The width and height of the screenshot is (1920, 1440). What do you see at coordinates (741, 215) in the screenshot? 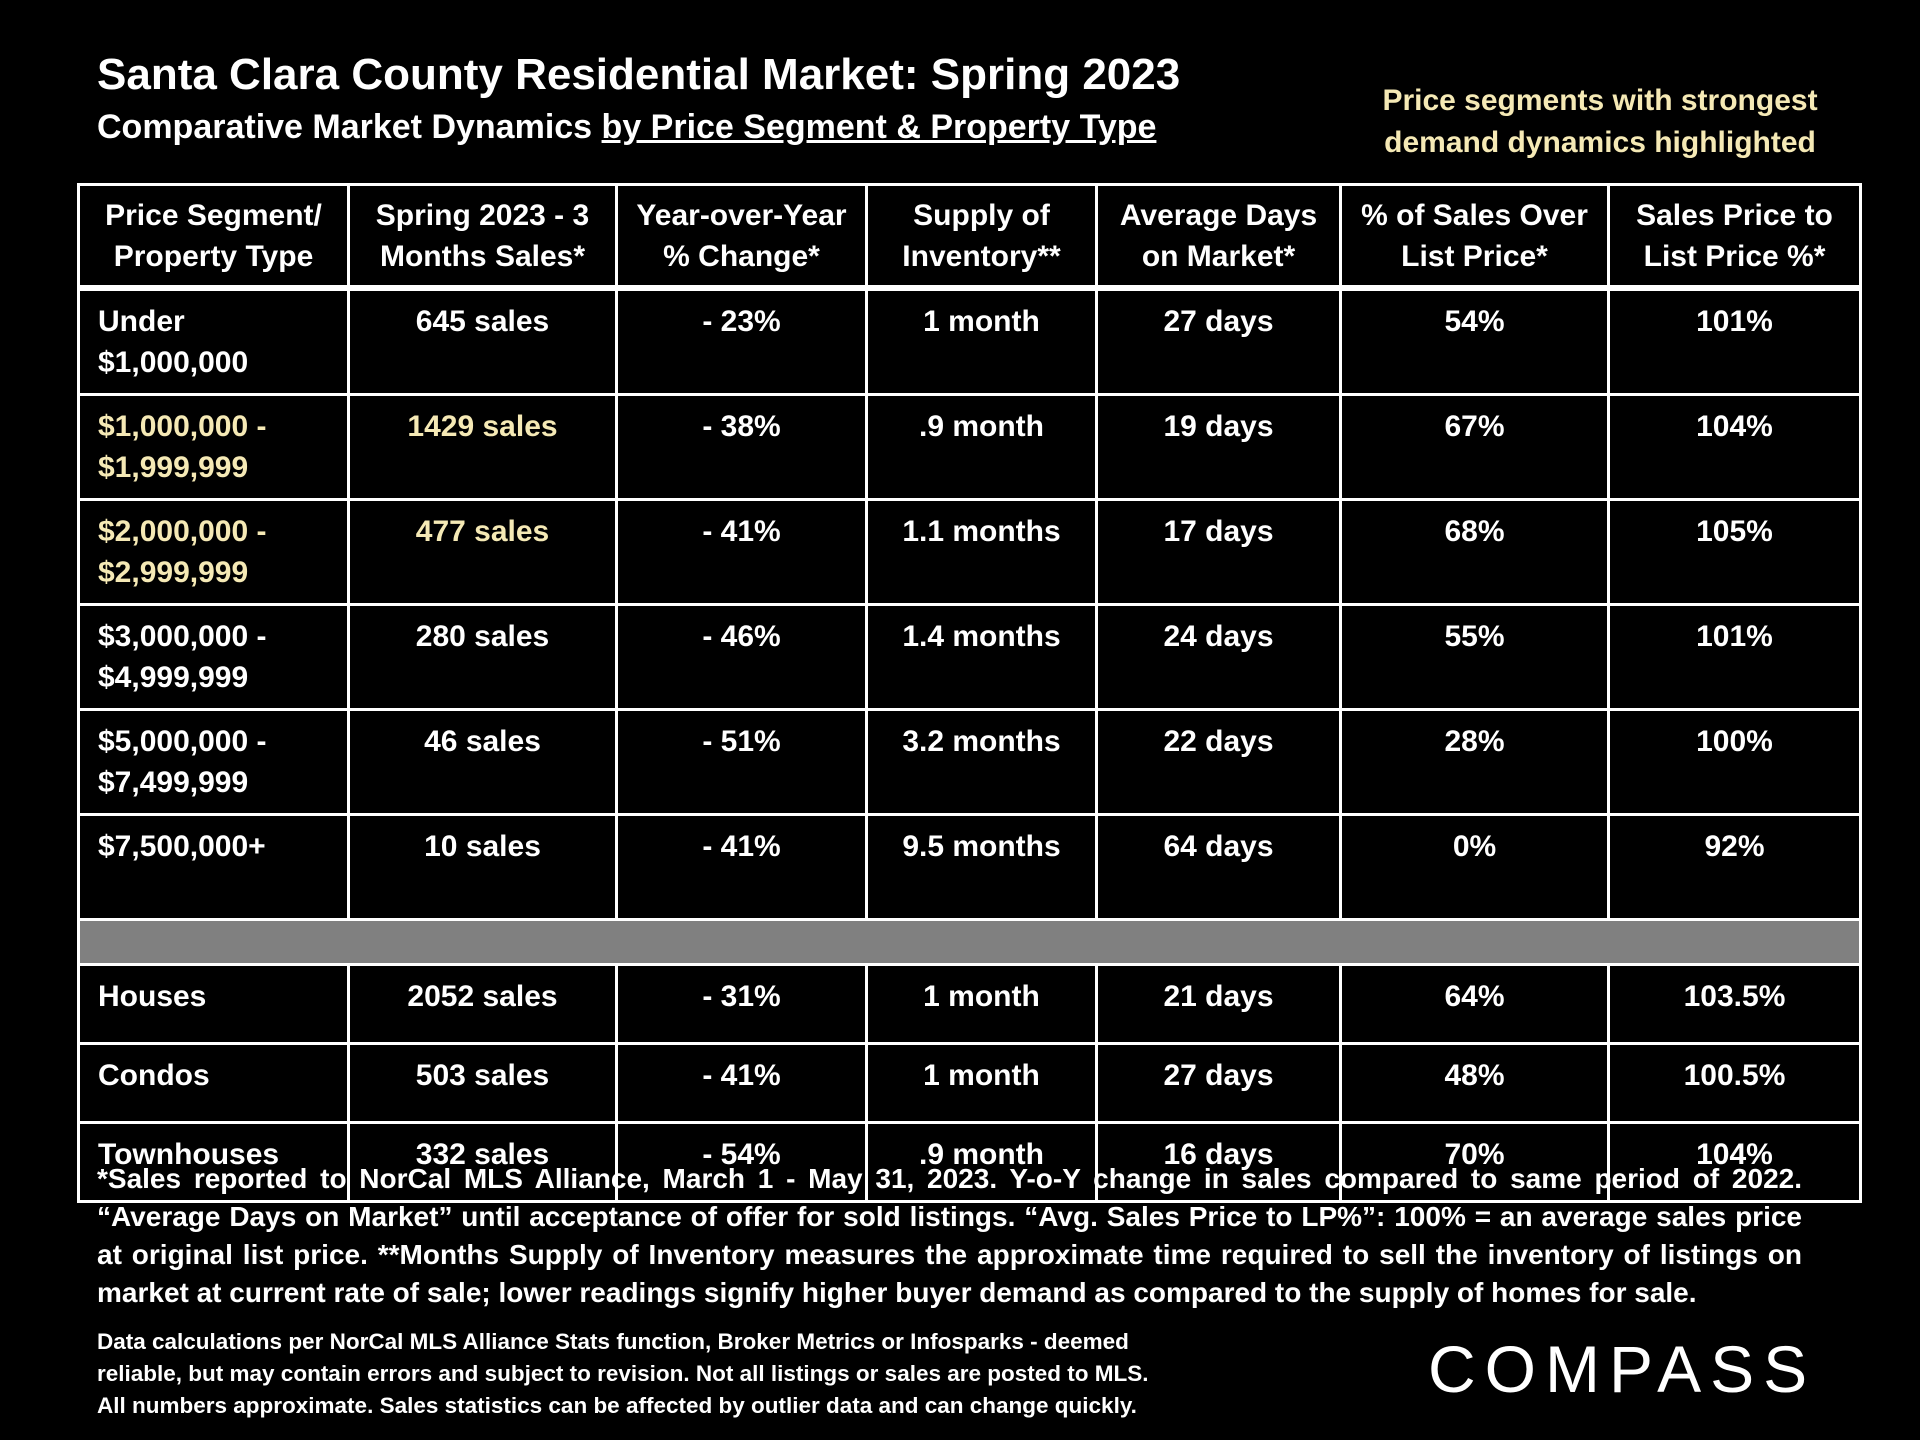
I see `column-header-line: Year-over-Year` at bounding box center [741, 215].